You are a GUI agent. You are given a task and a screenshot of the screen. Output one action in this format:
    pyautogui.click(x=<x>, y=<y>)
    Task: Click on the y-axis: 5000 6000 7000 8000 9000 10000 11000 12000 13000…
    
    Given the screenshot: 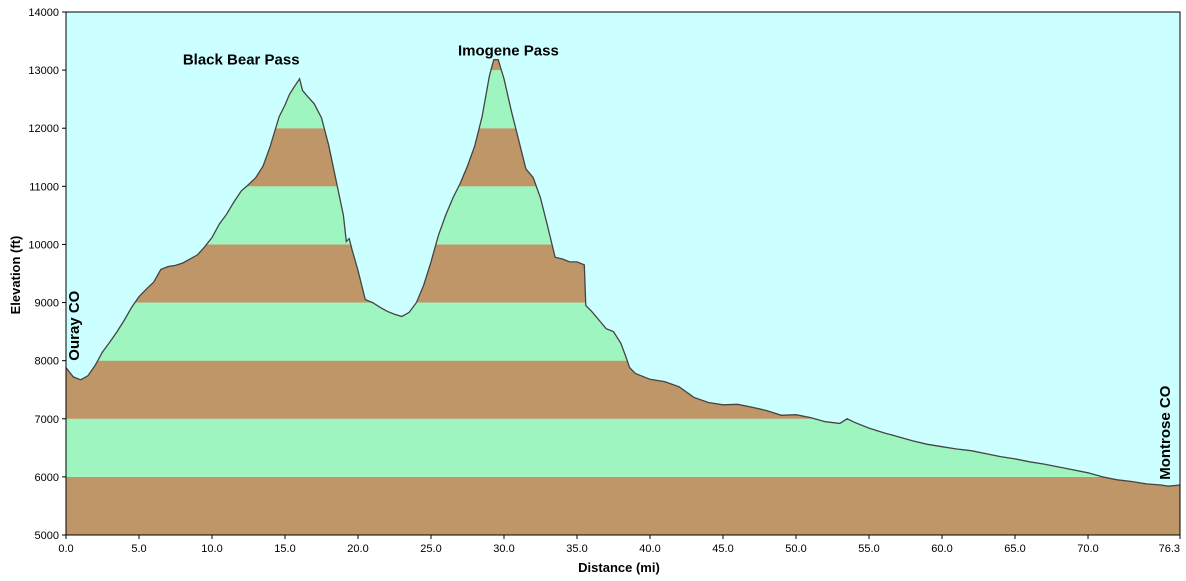 What is the action you would take?
    pyautogui.click(x=47, y=274)
    